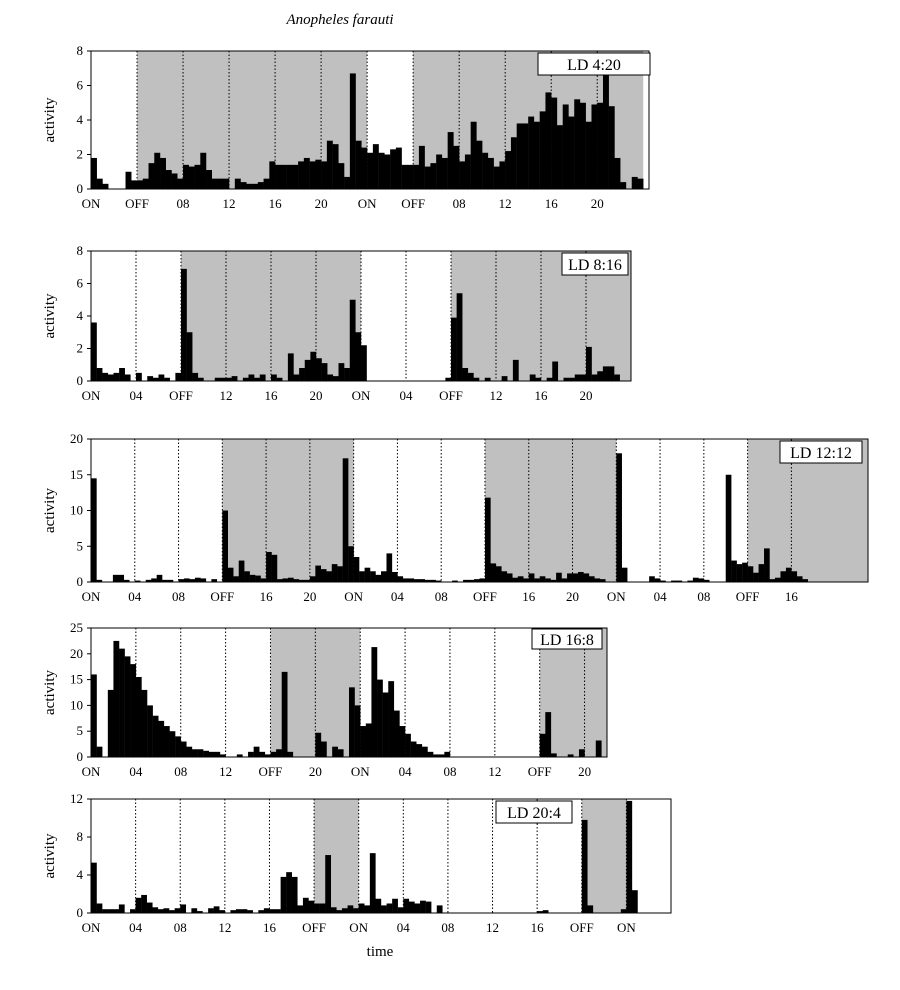  I want to click on y-tick-label: 5, so click(80, 545).